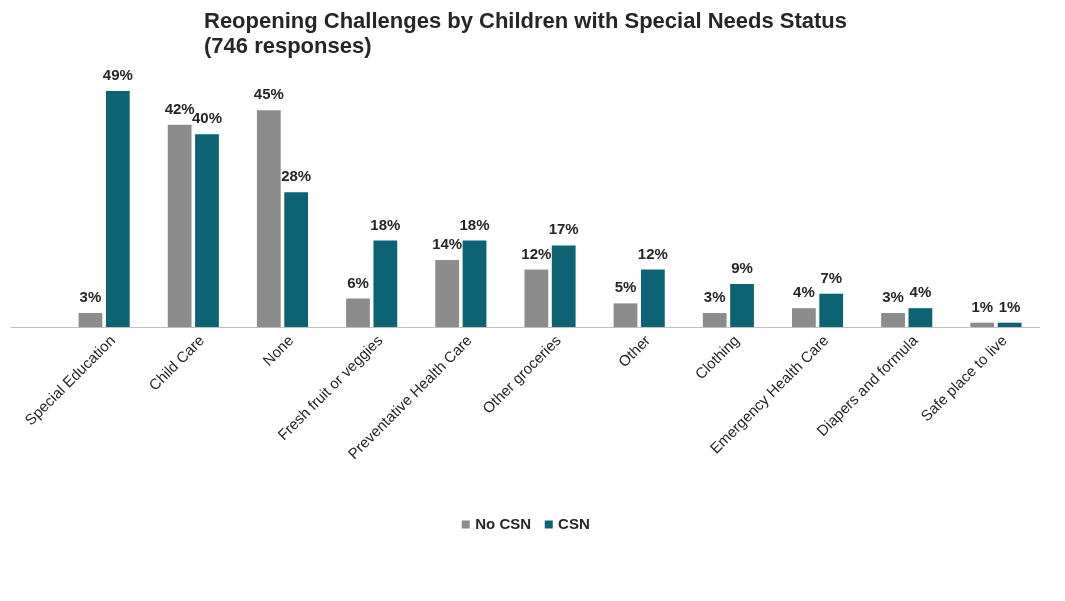 The height and width of the screenshot is (601, 1065). I want to click on data-label: 6%, so click(358, 282).